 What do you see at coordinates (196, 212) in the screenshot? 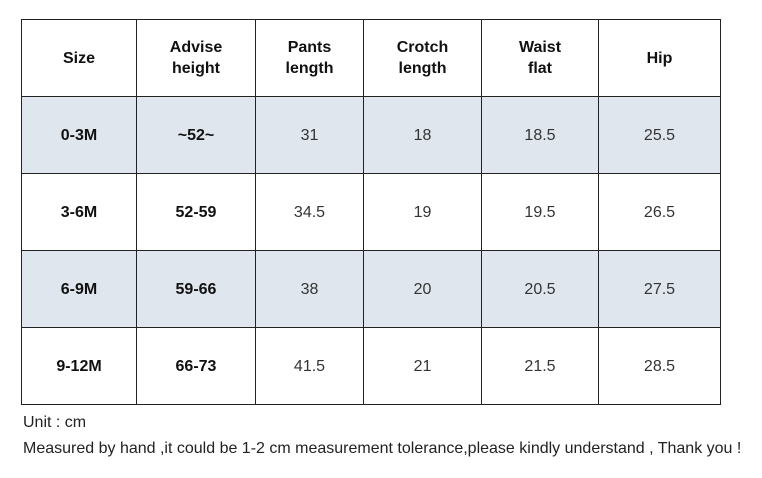
I see `table-cell: 52-59` at bounding box center [196, 212].